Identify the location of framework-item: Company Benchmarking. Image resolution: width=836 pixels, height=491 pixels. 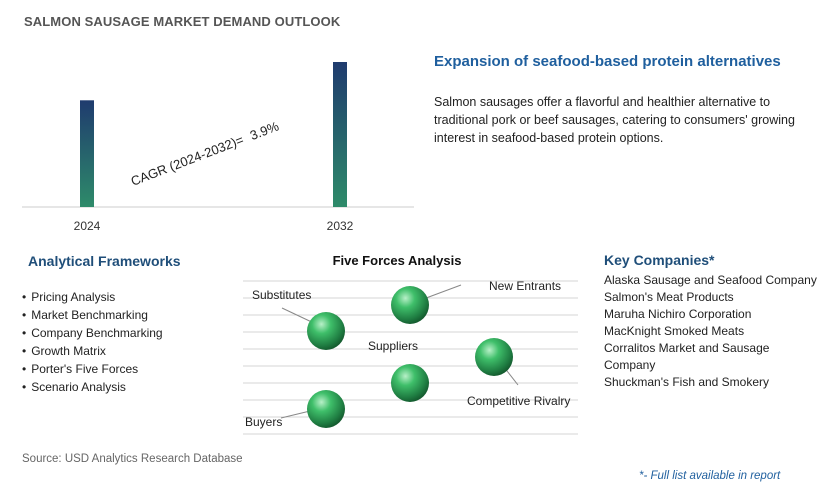
(92, 333).